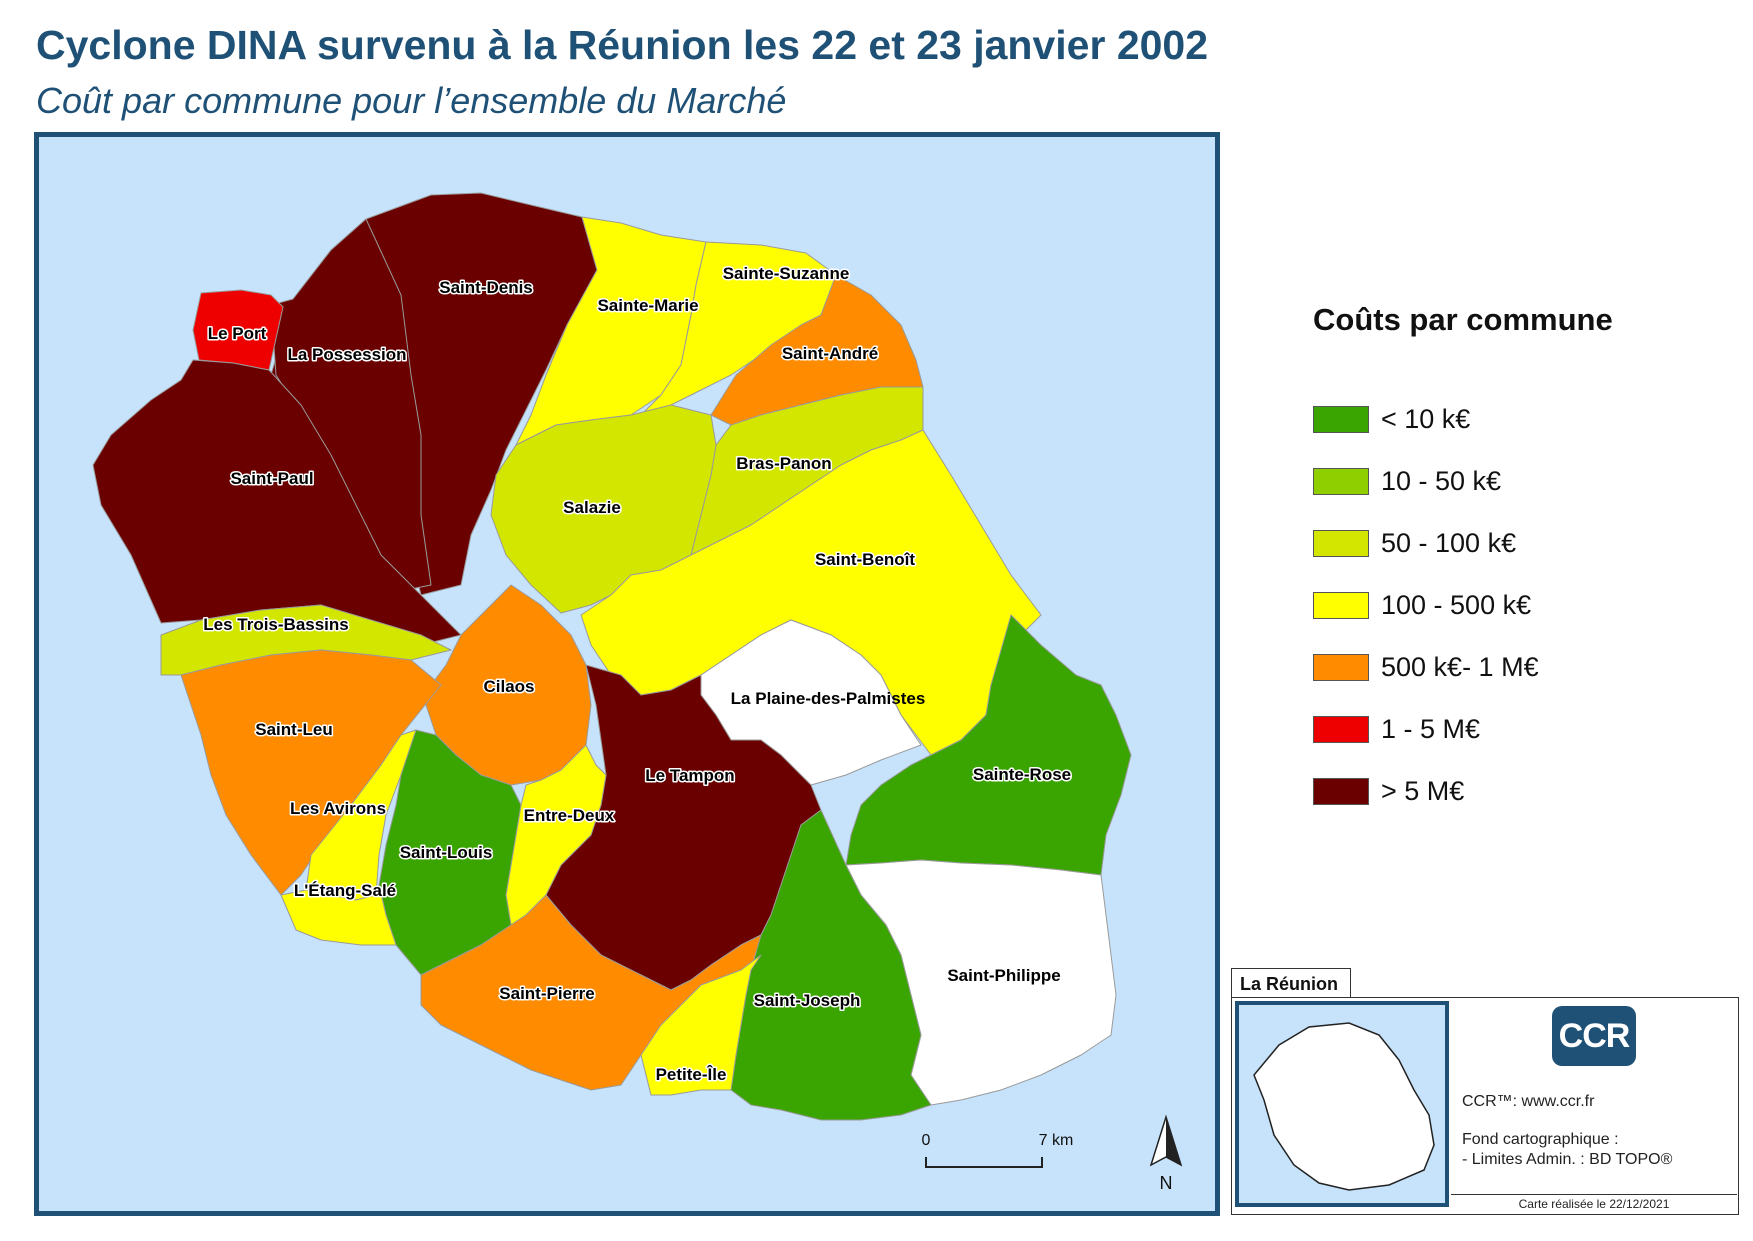  Describe the element at coordinates (1594, 1036) in the screenshot. I see `ccr-logo: CCR` at that location.